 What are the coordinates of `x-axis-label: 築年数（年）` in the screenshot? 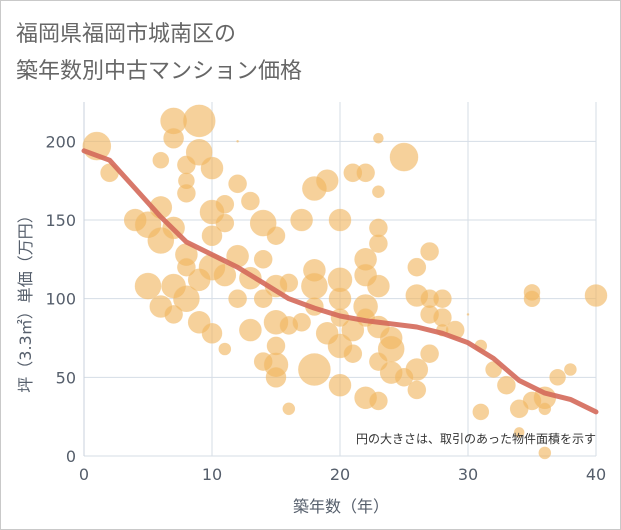 It's located at (341, 506).